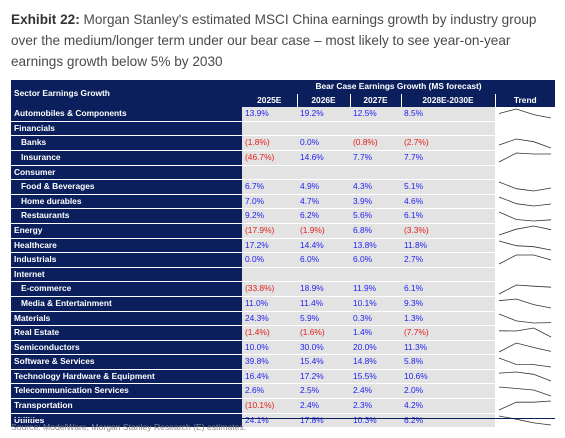  Describe the element at coordinates (448, 362) in the screenshot. I see `growth-value: 5.8%` at that location.